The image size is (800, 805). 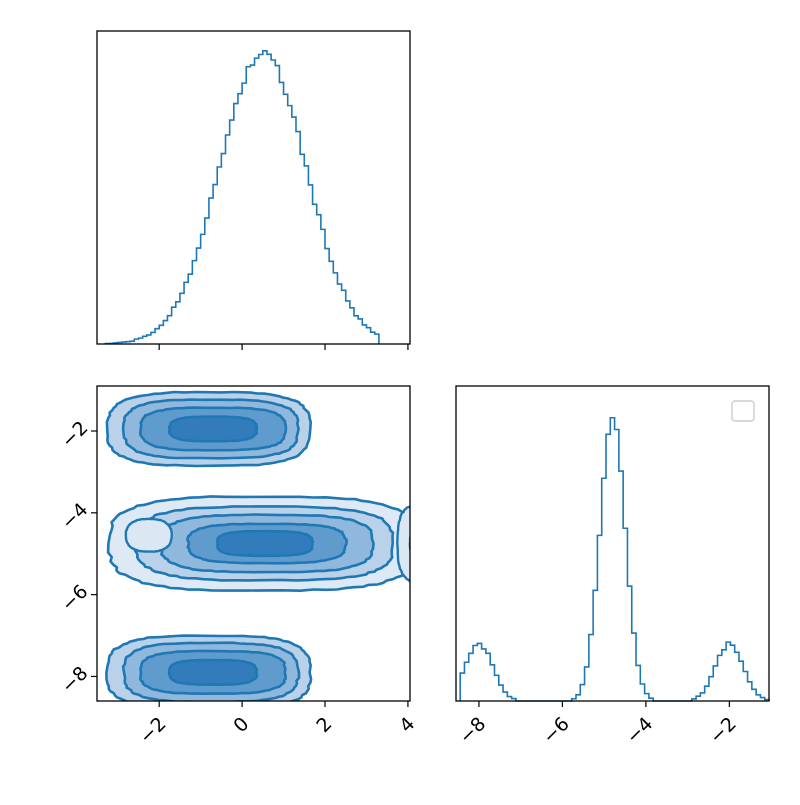 What do you see at coordinates (74, 598) in the screenshot?
I see `contour-y-tick-label-2: −6` at bounding box center [74, 598].